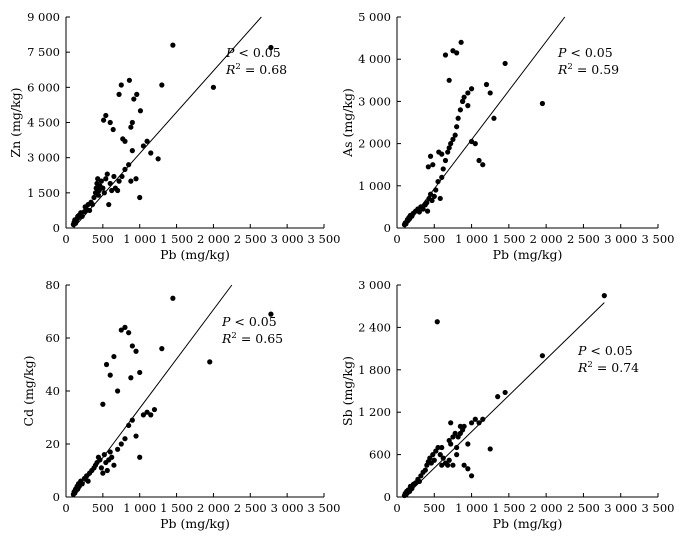  I want to click on y-tick-label: 0, so click(387, 228).